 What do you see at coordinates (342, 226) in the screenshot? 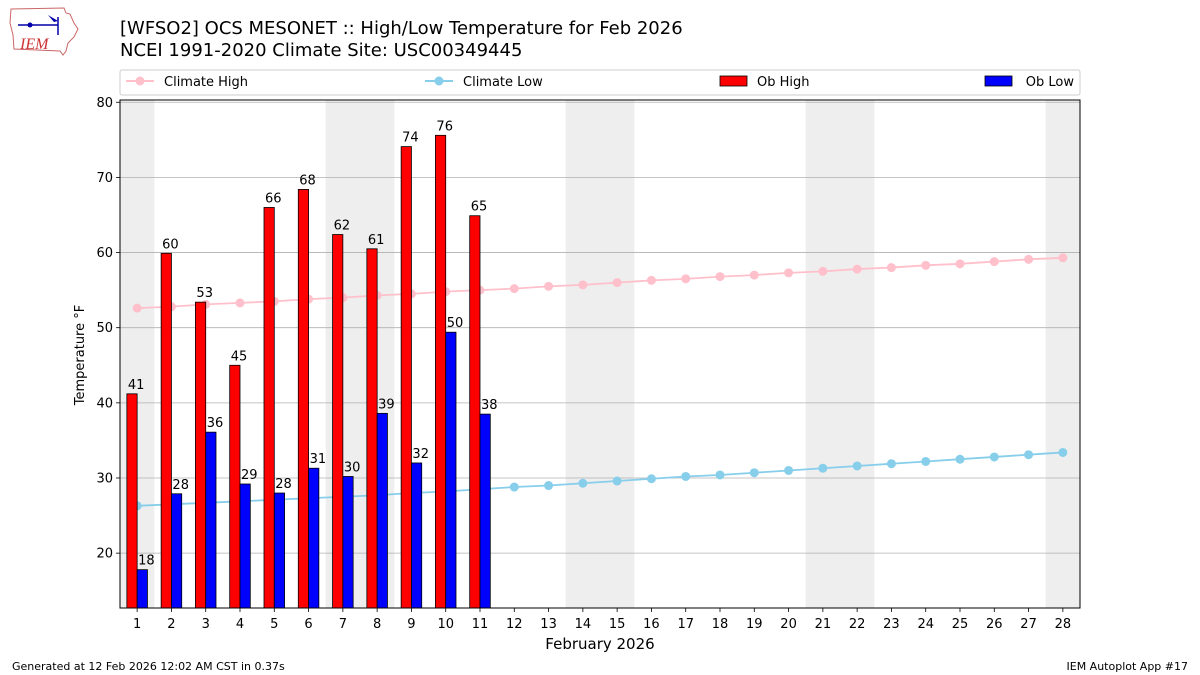
I see `ob-high-value-label: 62` at bounding box center [342, 226].